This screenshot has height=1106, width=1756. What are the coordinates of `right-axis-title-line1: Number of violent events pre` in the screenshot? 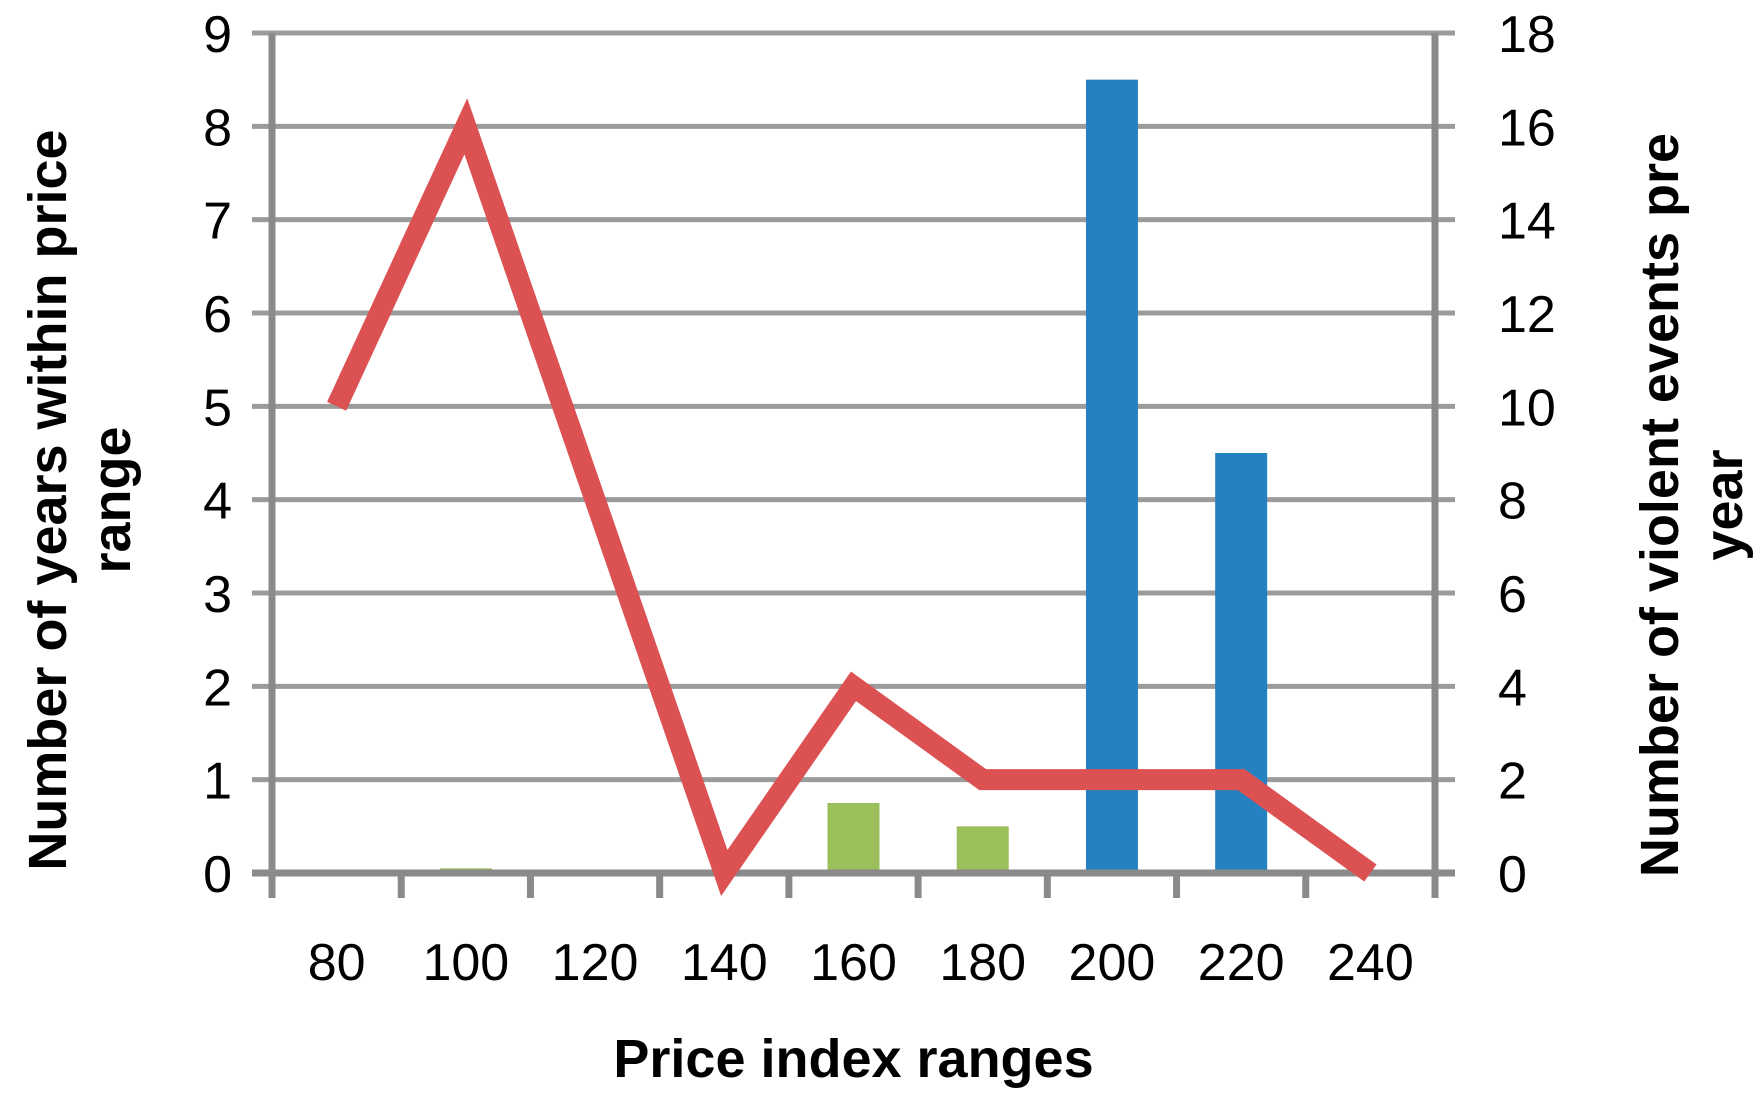 It's located at (1660, 505).